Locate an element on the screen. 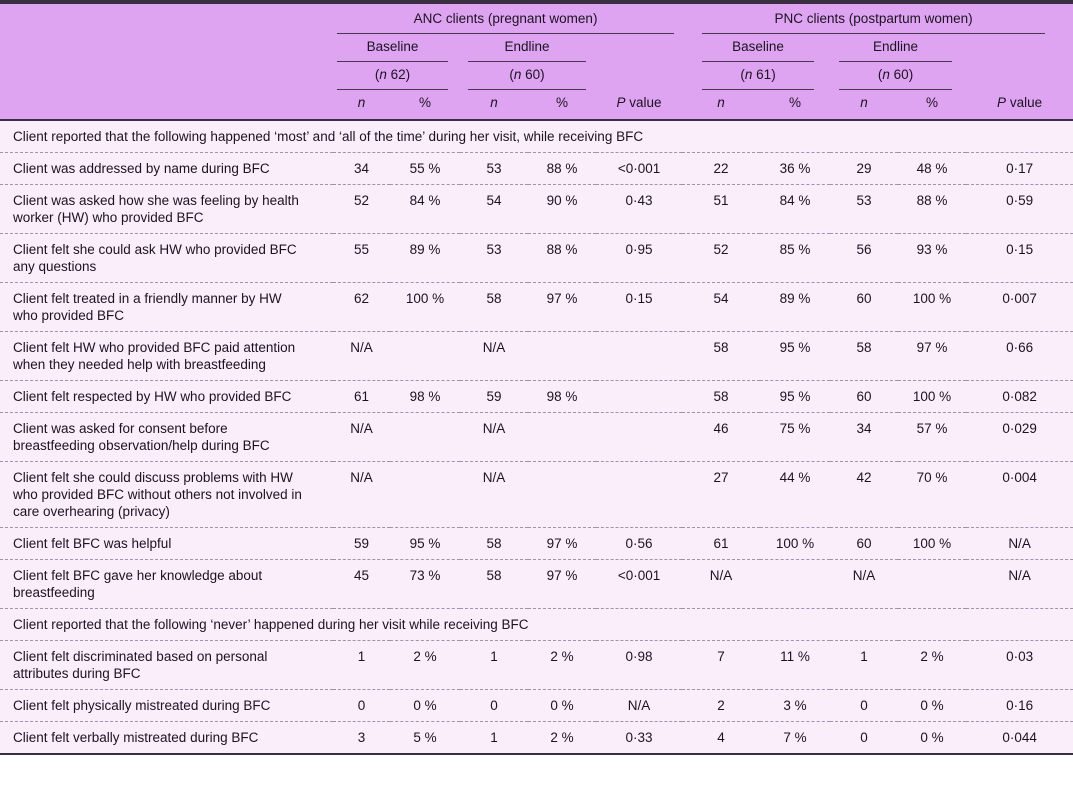  anc-endline-header: Endline is located at coordinates (528, 48).